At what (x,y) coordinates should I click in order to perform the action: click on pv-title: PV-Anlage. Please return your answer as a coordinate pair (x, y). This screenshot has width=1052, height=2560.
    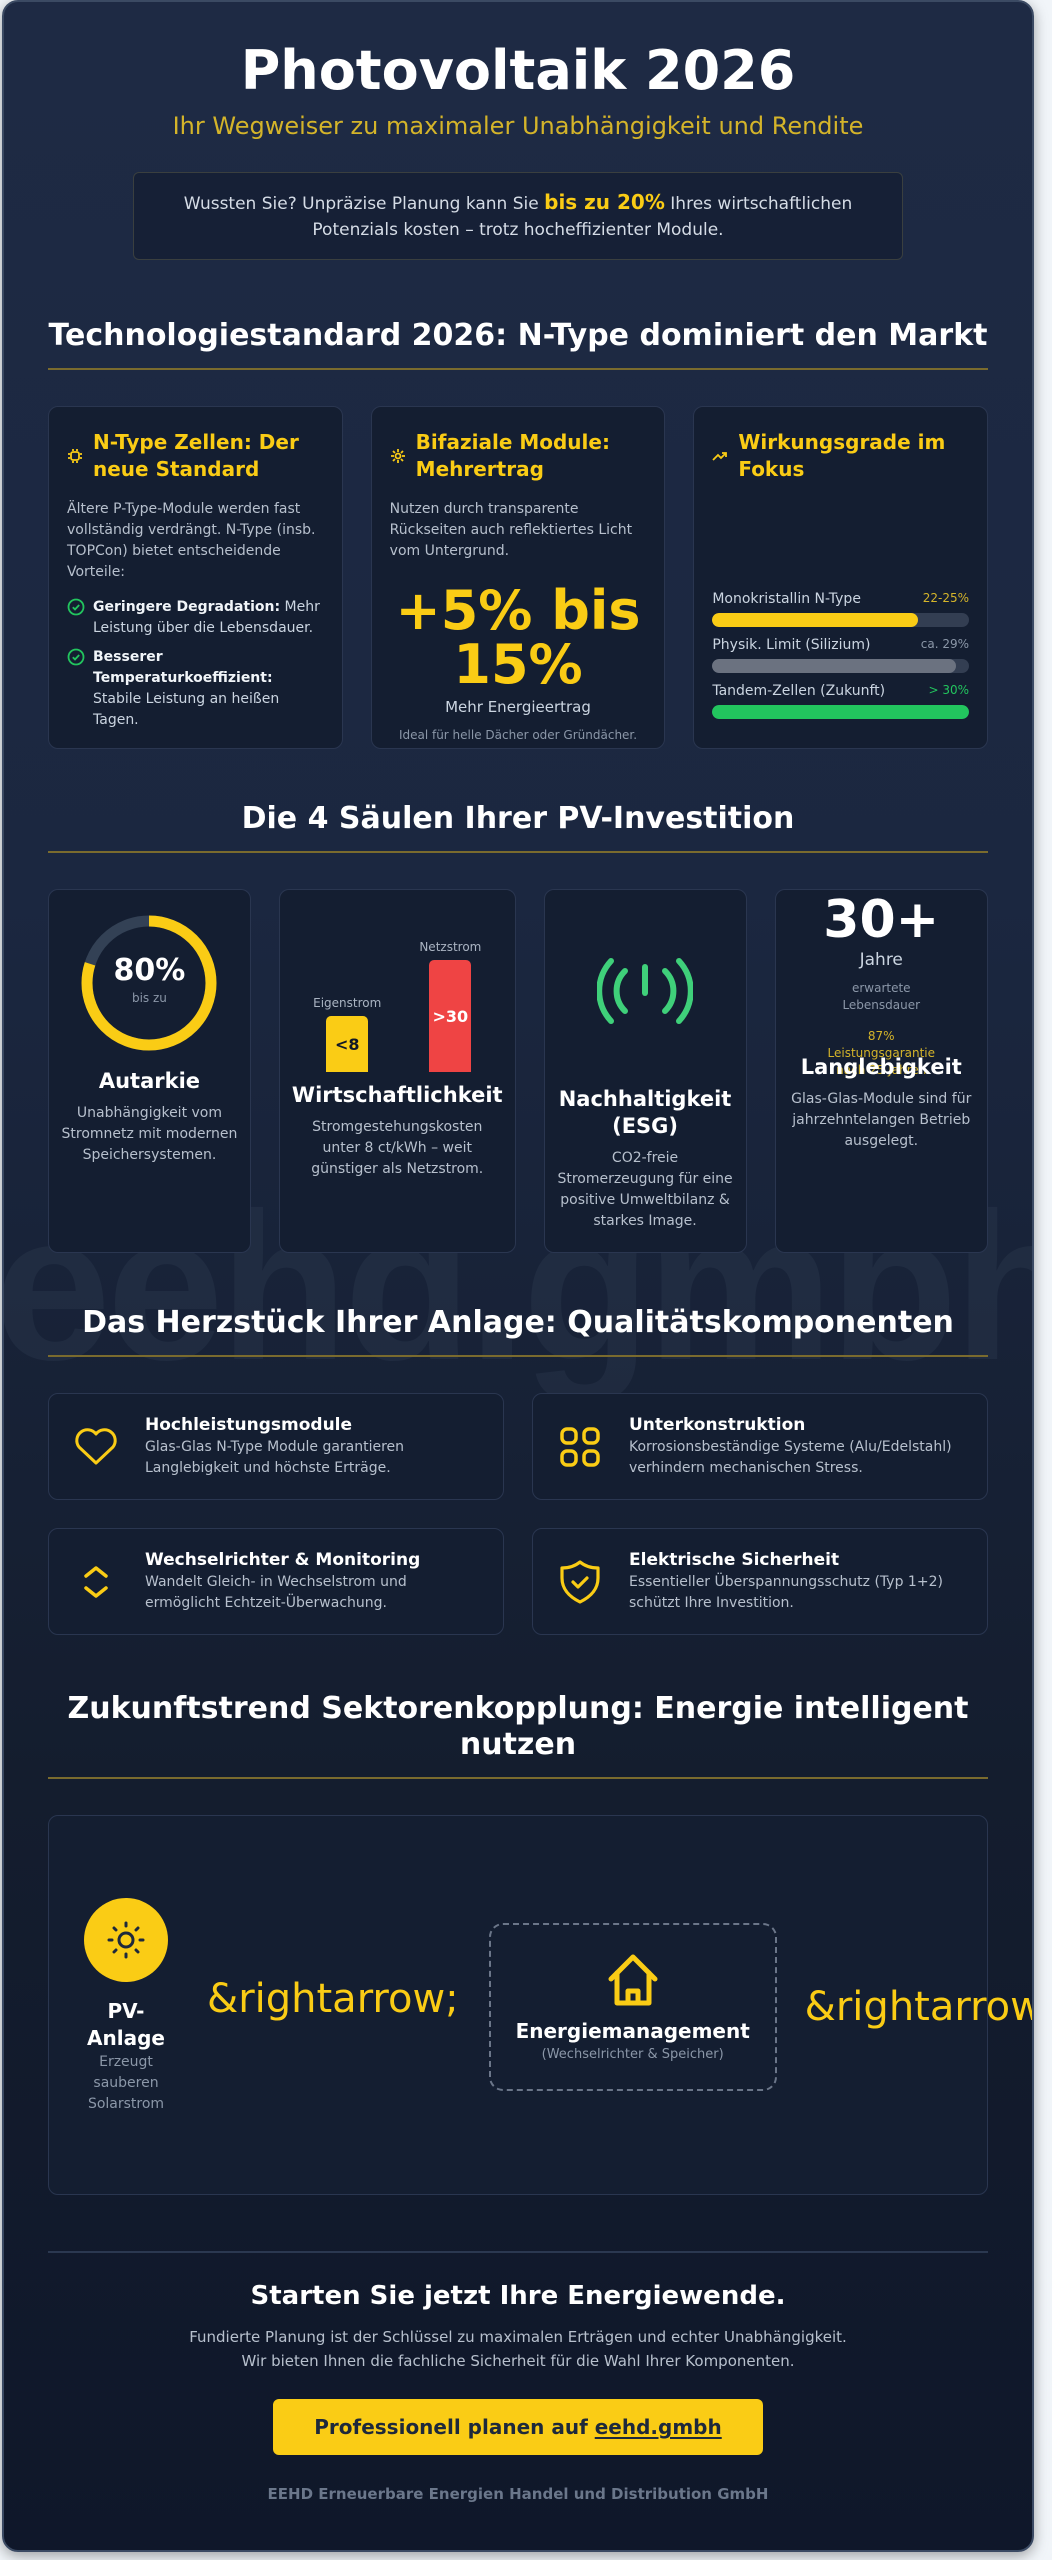
    Looking at the image, I should click on (126, 2024).